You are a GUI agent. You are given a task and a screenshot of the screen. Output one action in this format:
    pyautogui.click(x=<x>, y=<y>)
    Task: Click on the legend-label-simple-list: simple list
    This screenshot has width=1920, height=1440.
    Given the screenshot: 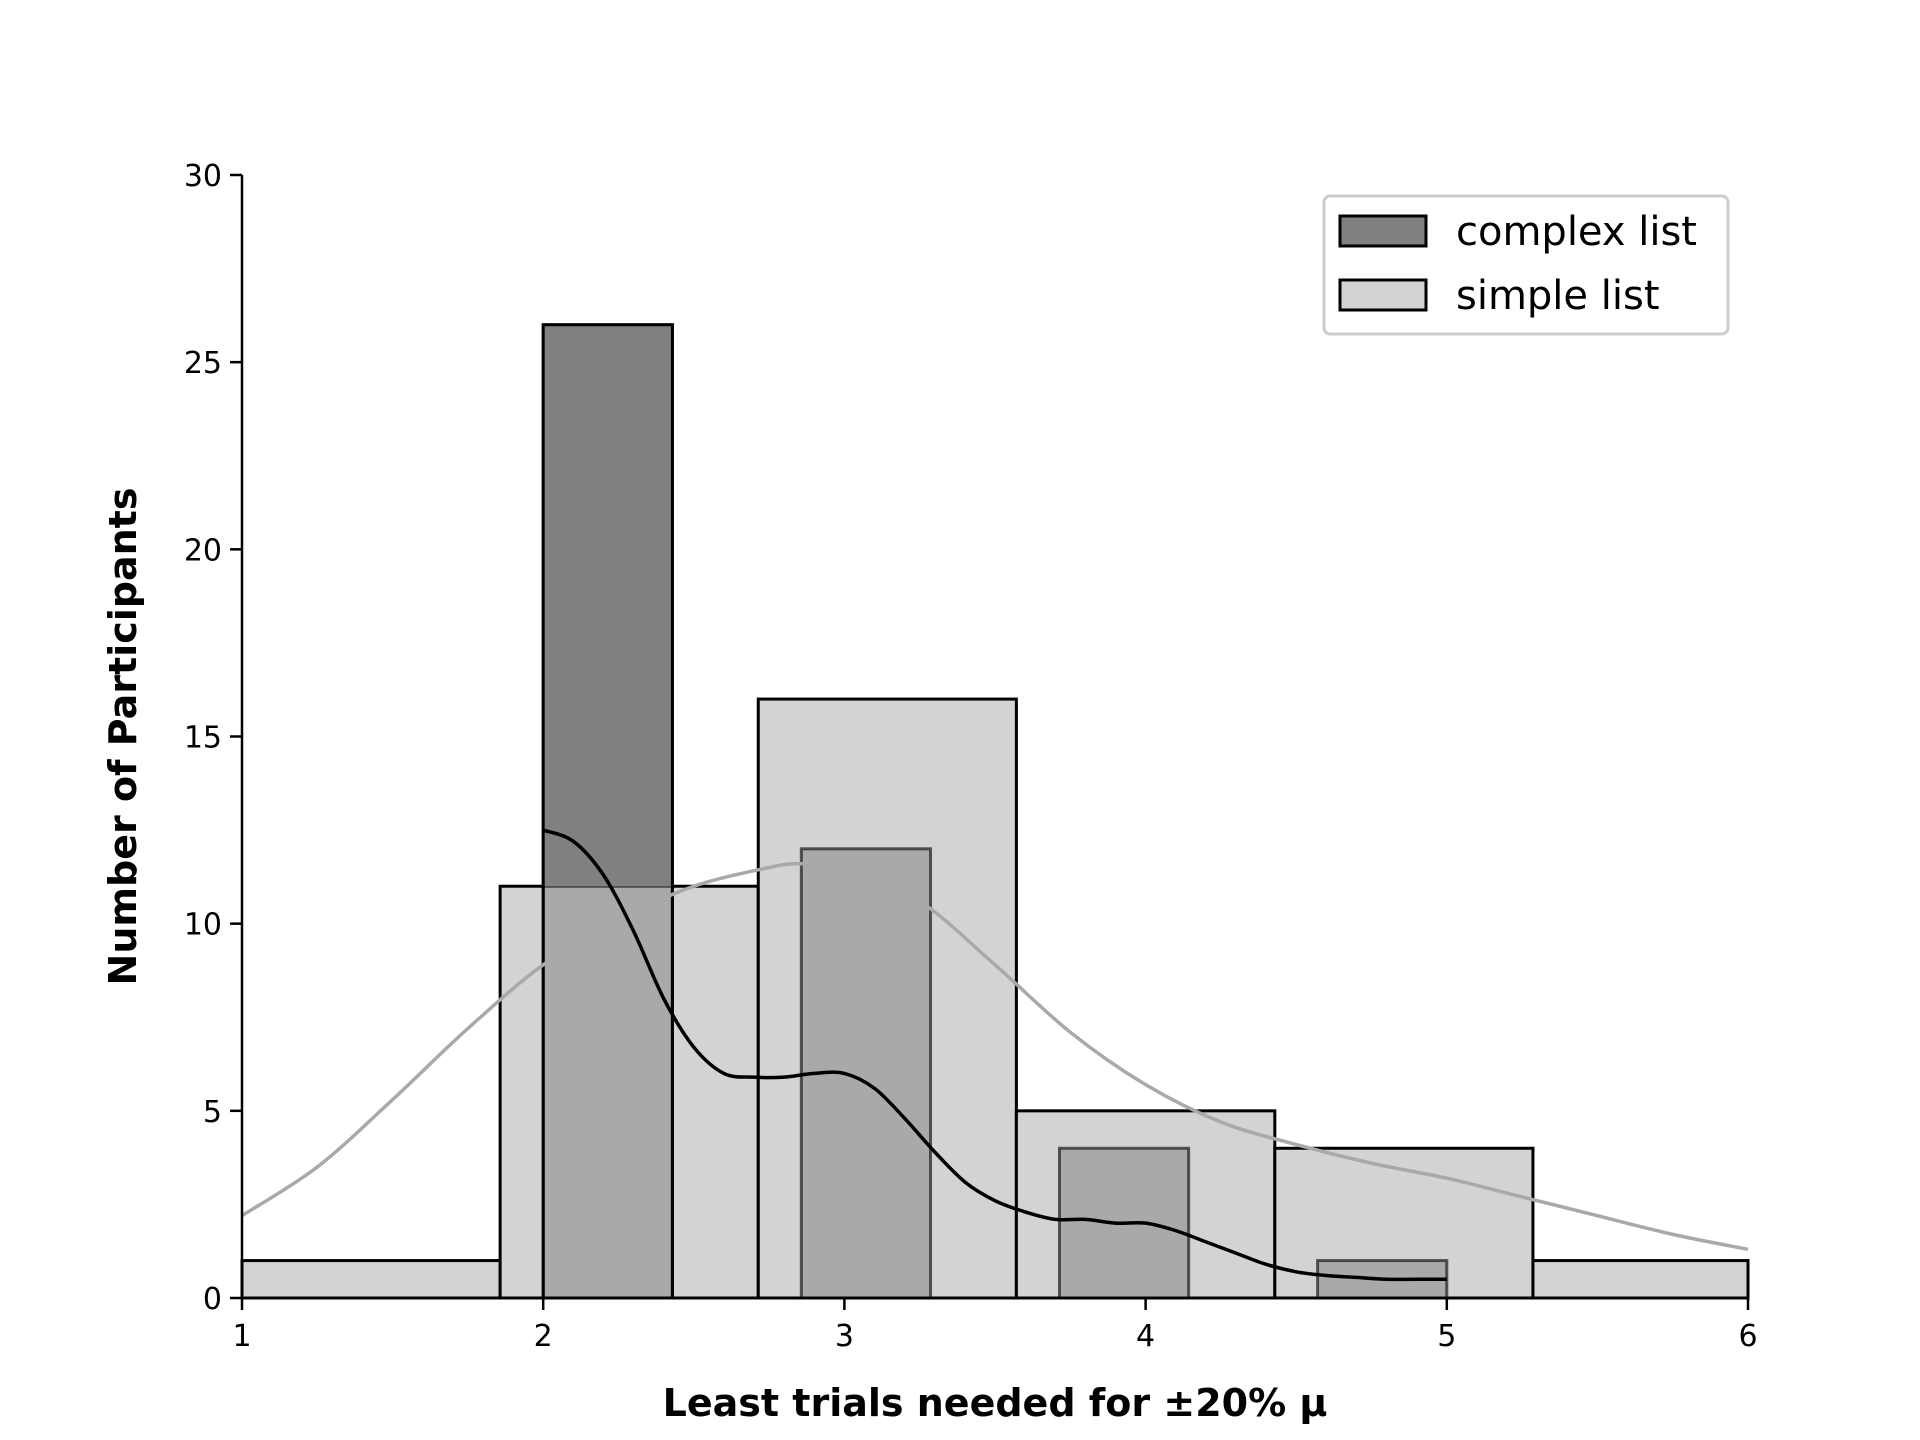 What is the action you would take?
    pyautogui.click(x=1558, y=296)
    